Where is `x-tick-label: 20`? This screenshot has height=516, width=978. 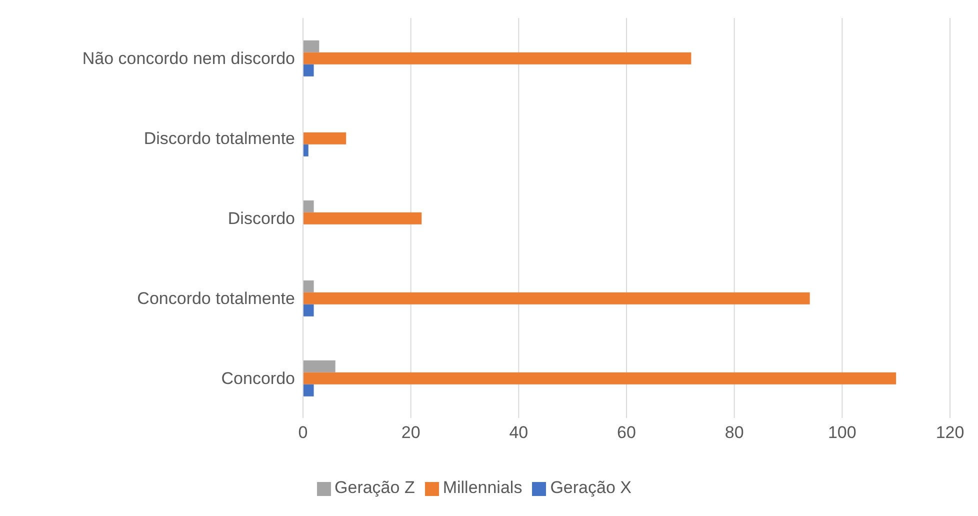 x-tick-label: 20 is located at coordinates (410, 432).